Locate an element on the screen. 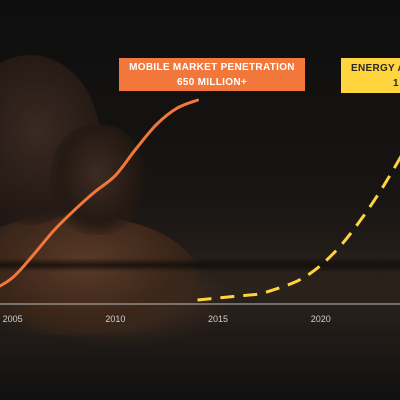 The height and width of the screenshot is (400, 400). background-photo-horizon is located at coordinates (200, 265).